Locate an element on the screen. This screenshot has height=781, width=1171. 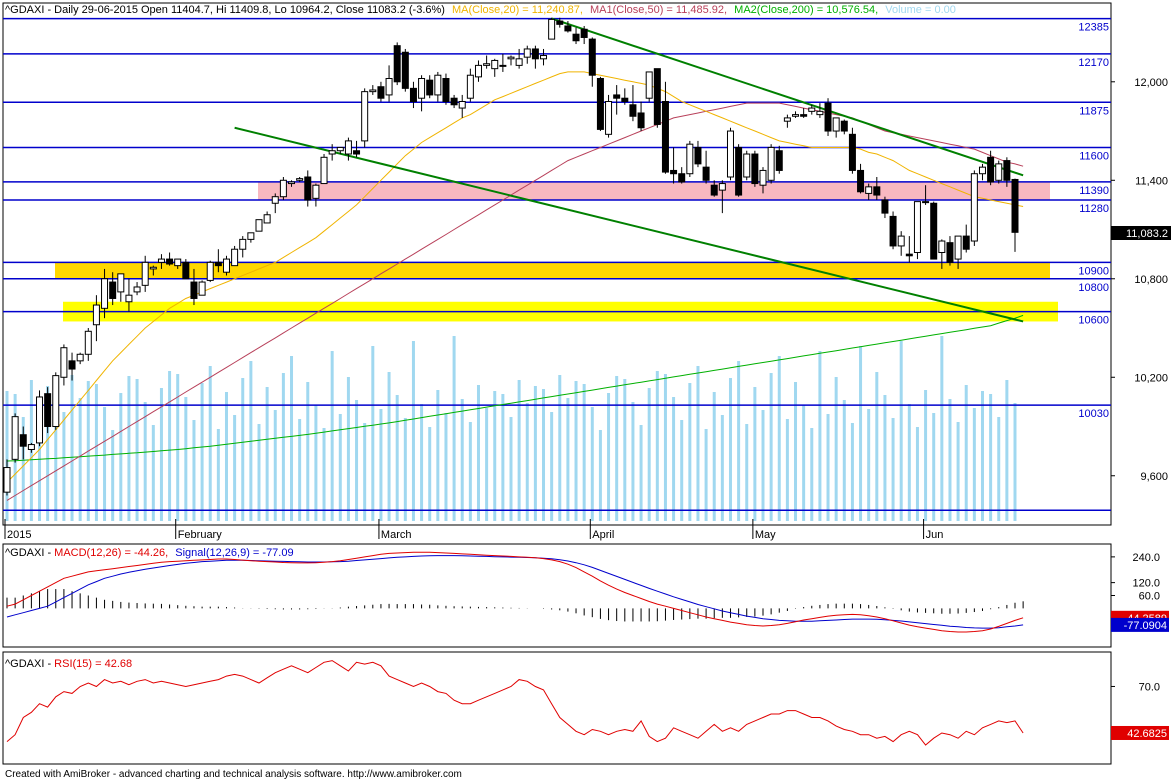
resistance-zone is located at coordinates (654, 190).